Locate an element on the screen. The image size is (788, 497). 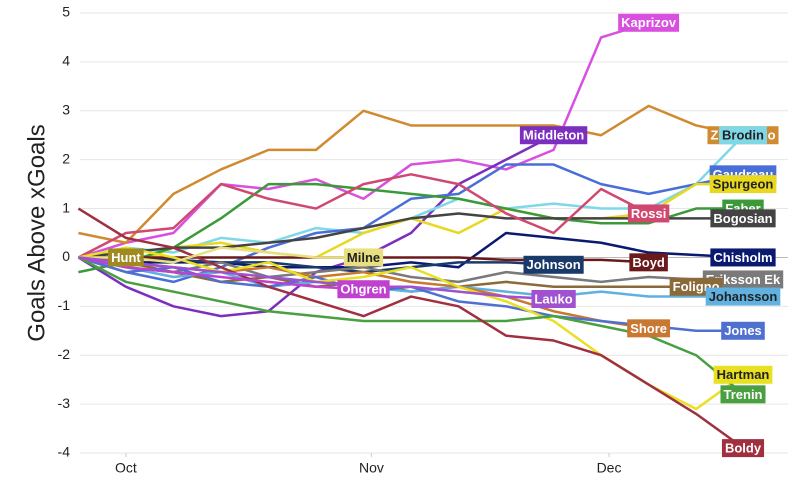
series-label-text: Boldy is located at coordinates (743, 448).